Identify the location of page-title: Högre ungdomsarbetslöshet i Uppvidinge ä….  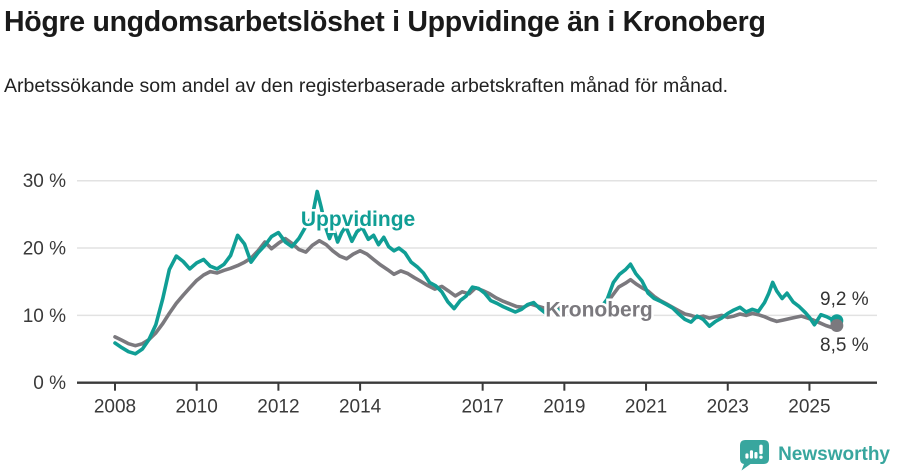
(385, 22).